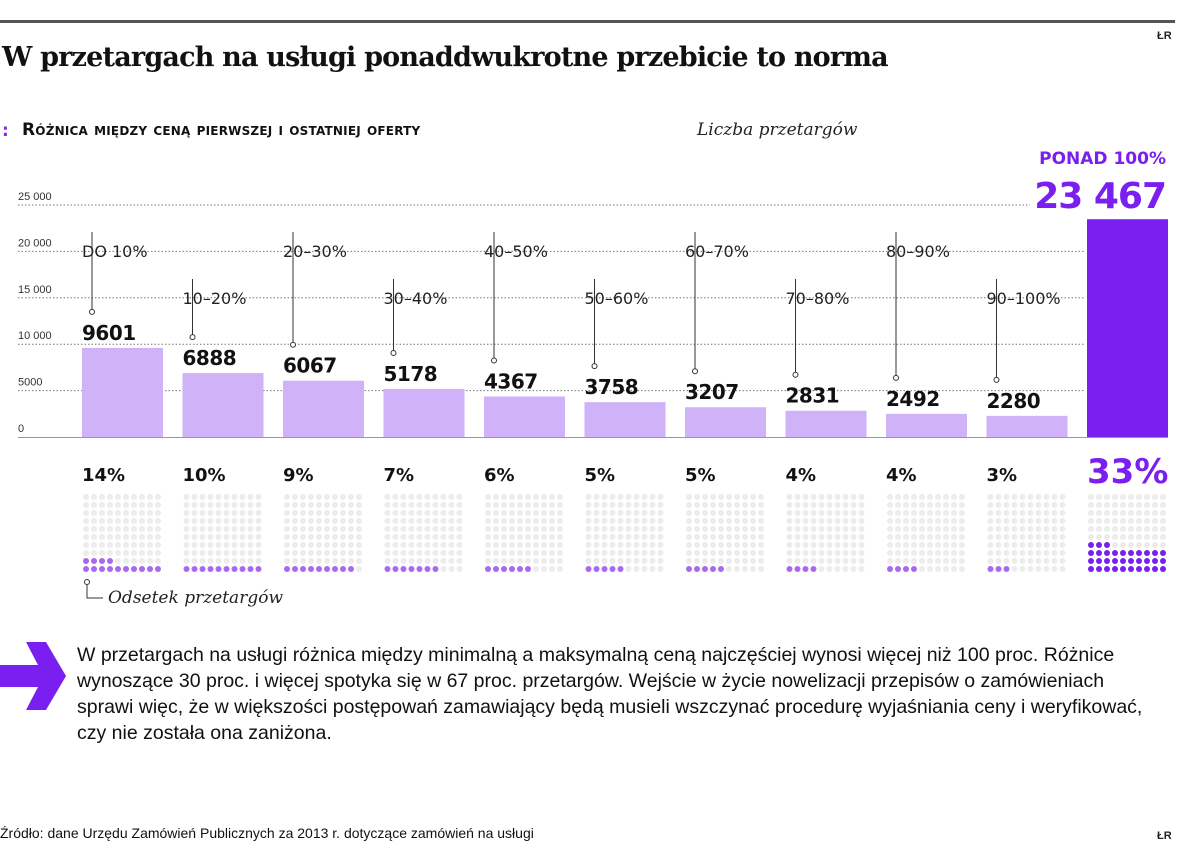 This screenshot has height=868, width=1200. I want to click on category-label: 30–40%, so click(416, 298).